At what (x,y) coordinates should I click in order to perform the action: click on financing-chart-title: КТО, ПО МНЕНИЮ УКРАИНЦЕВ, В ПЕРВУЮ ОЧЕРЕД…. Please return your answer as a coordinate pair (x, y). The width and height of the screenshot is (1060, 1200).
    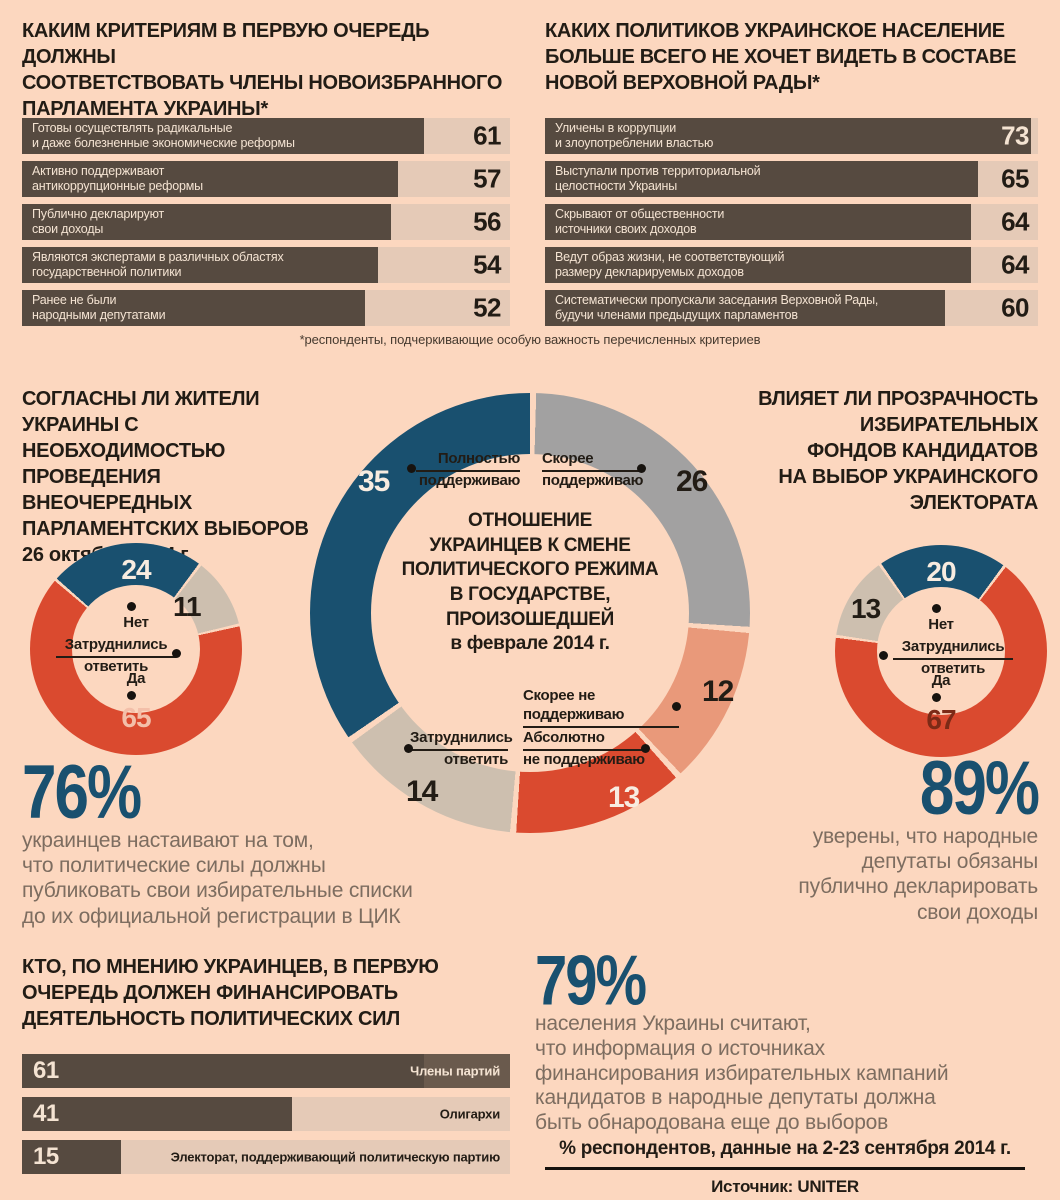
    Looking at the image, I should click on (230, 993).